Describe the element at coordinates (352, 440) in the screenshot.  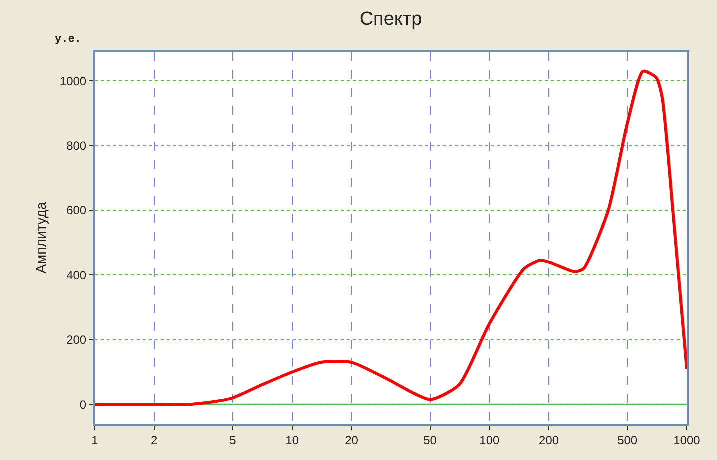
I see `x-tick-label: 20` at that location.